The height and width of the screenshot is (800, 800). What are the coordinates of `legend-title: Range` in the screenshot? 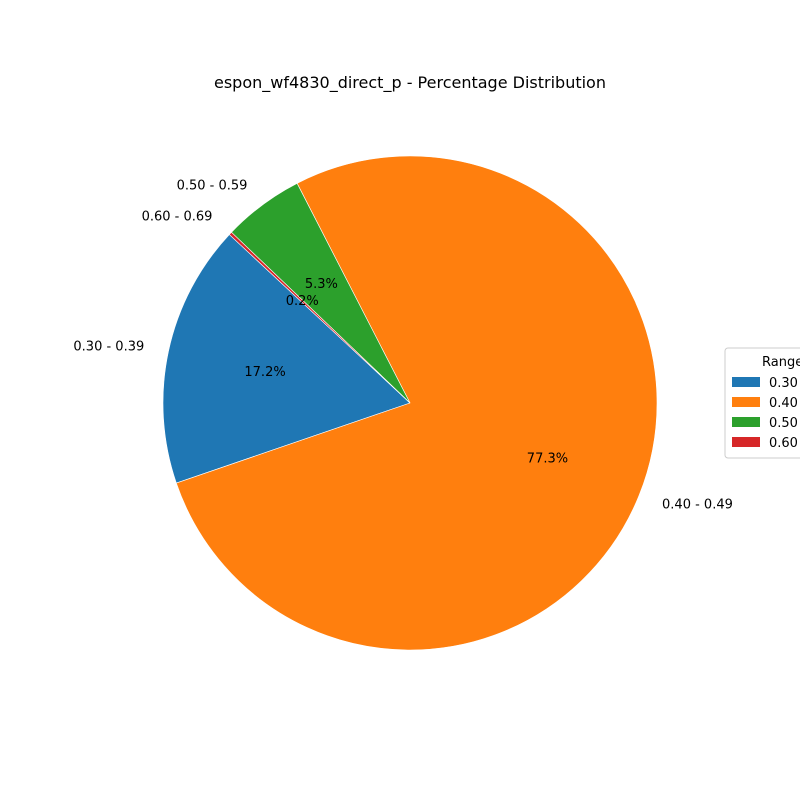 It's located at (781, 362).